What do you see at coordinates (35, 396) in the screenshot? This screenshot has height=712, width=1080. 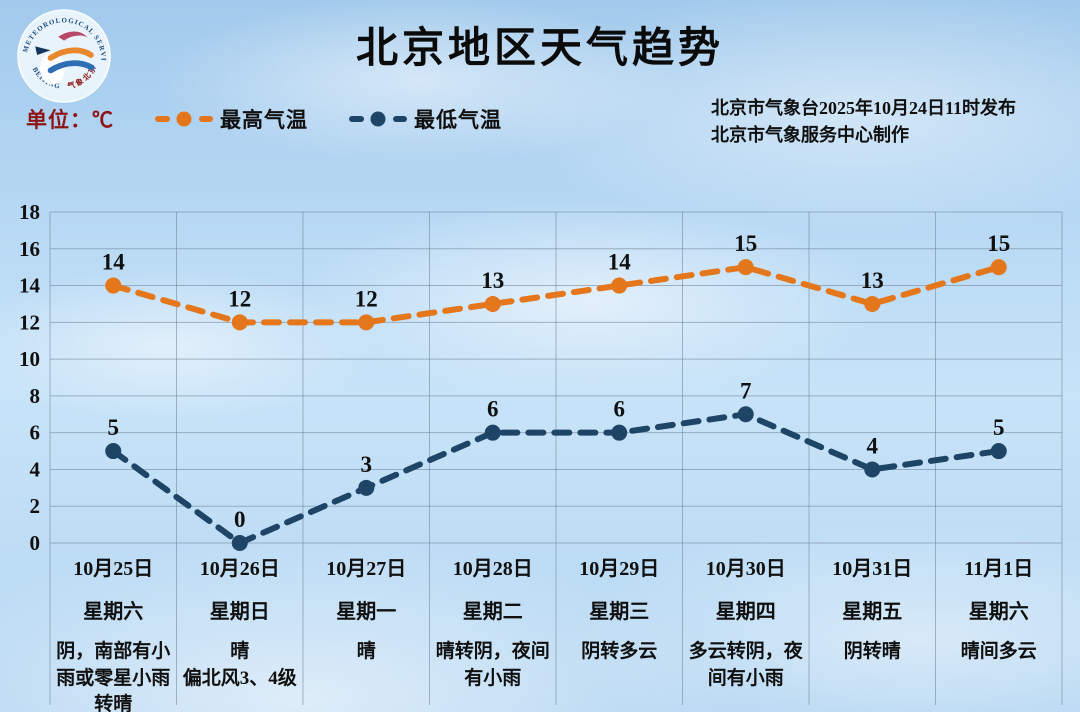 I see `y-tick-label: 8` at bounding box center [35, 396].